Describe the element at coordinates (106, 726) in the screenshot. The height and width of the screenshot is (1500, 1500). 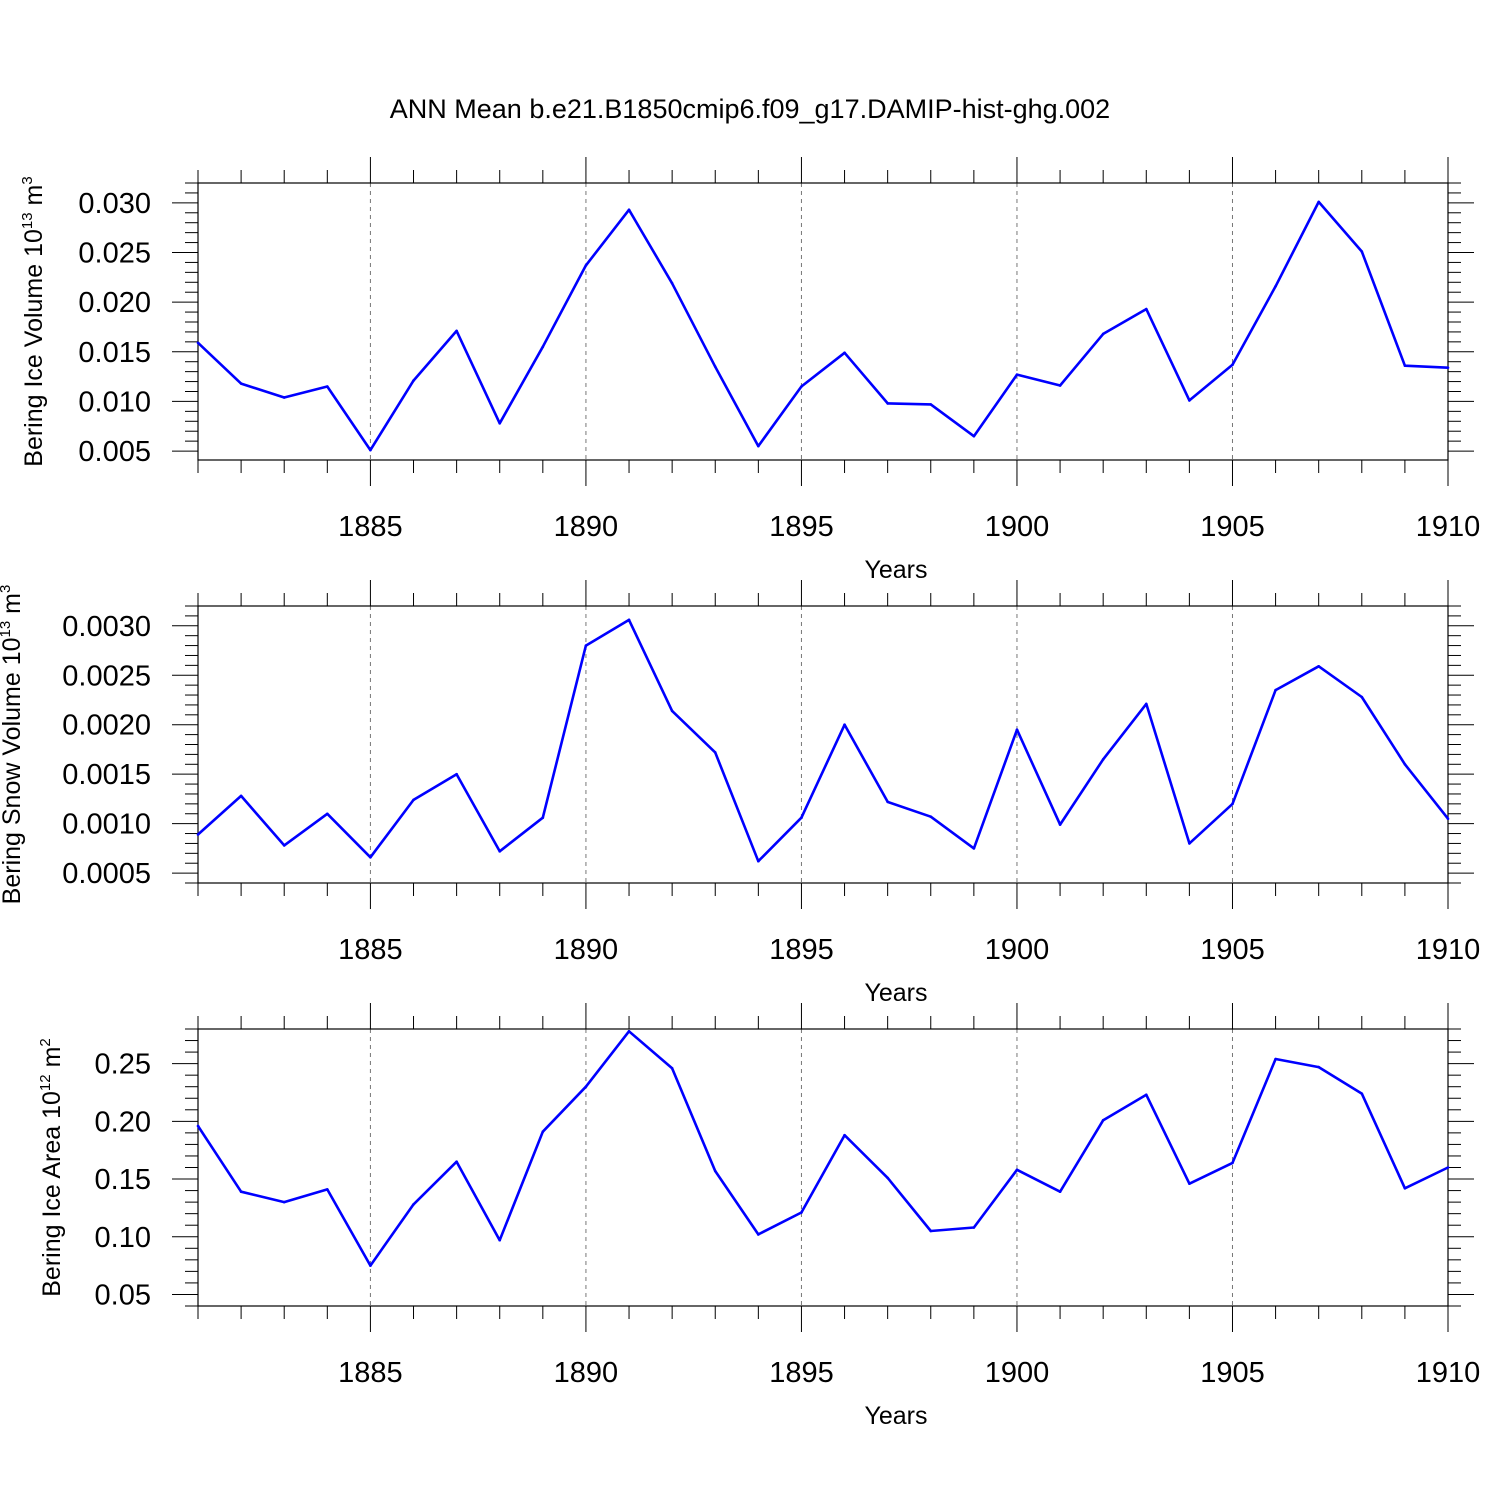
I see `y-tick-label: 0.0020` at that location.